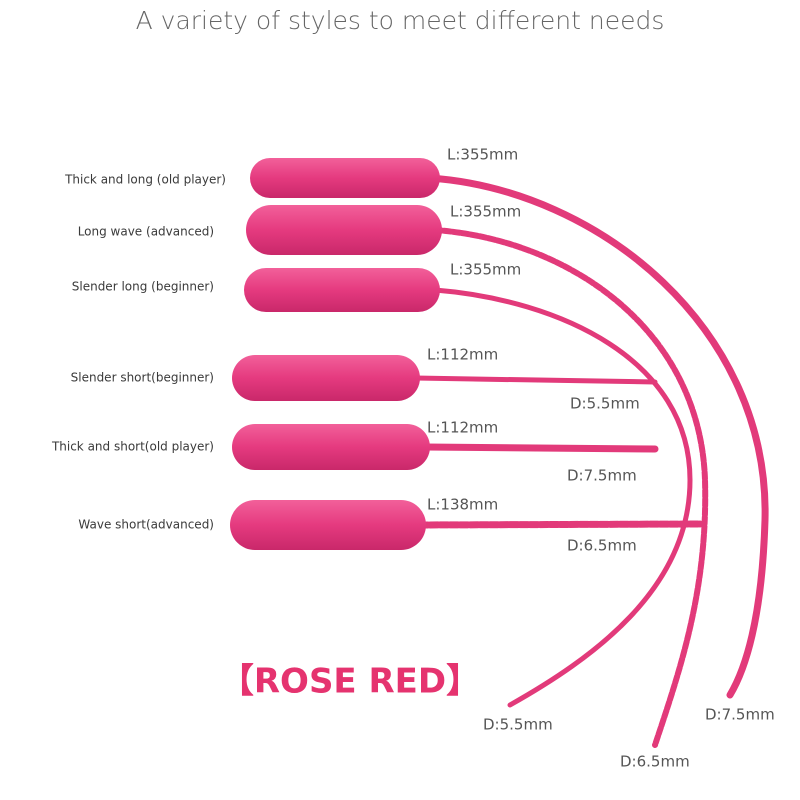  Describe the element at coordinates (146, 232) in the screenshot. I see `item-label: Long wave (advanced)` at that location.